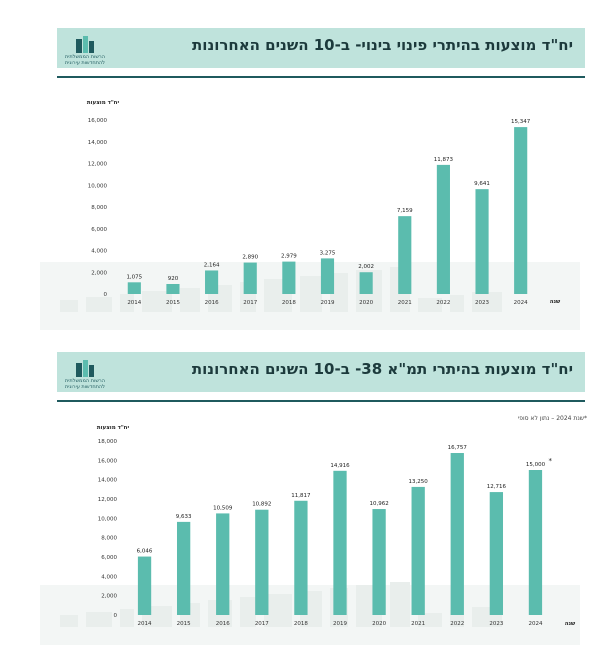  What do you see at coordinates (134, 277) in the screenshot?
I see `bar-value-label: 1,075` at bounding box center [134, 277].